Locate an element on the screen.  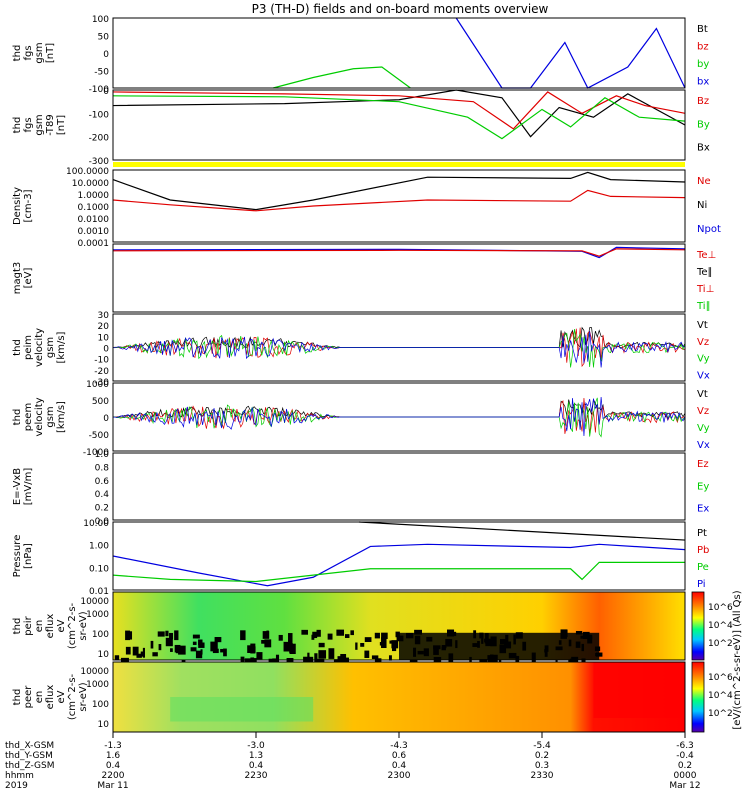
y-axis-label: thd peem velocity gsm [km/s] is located at coordinates (39, 416).